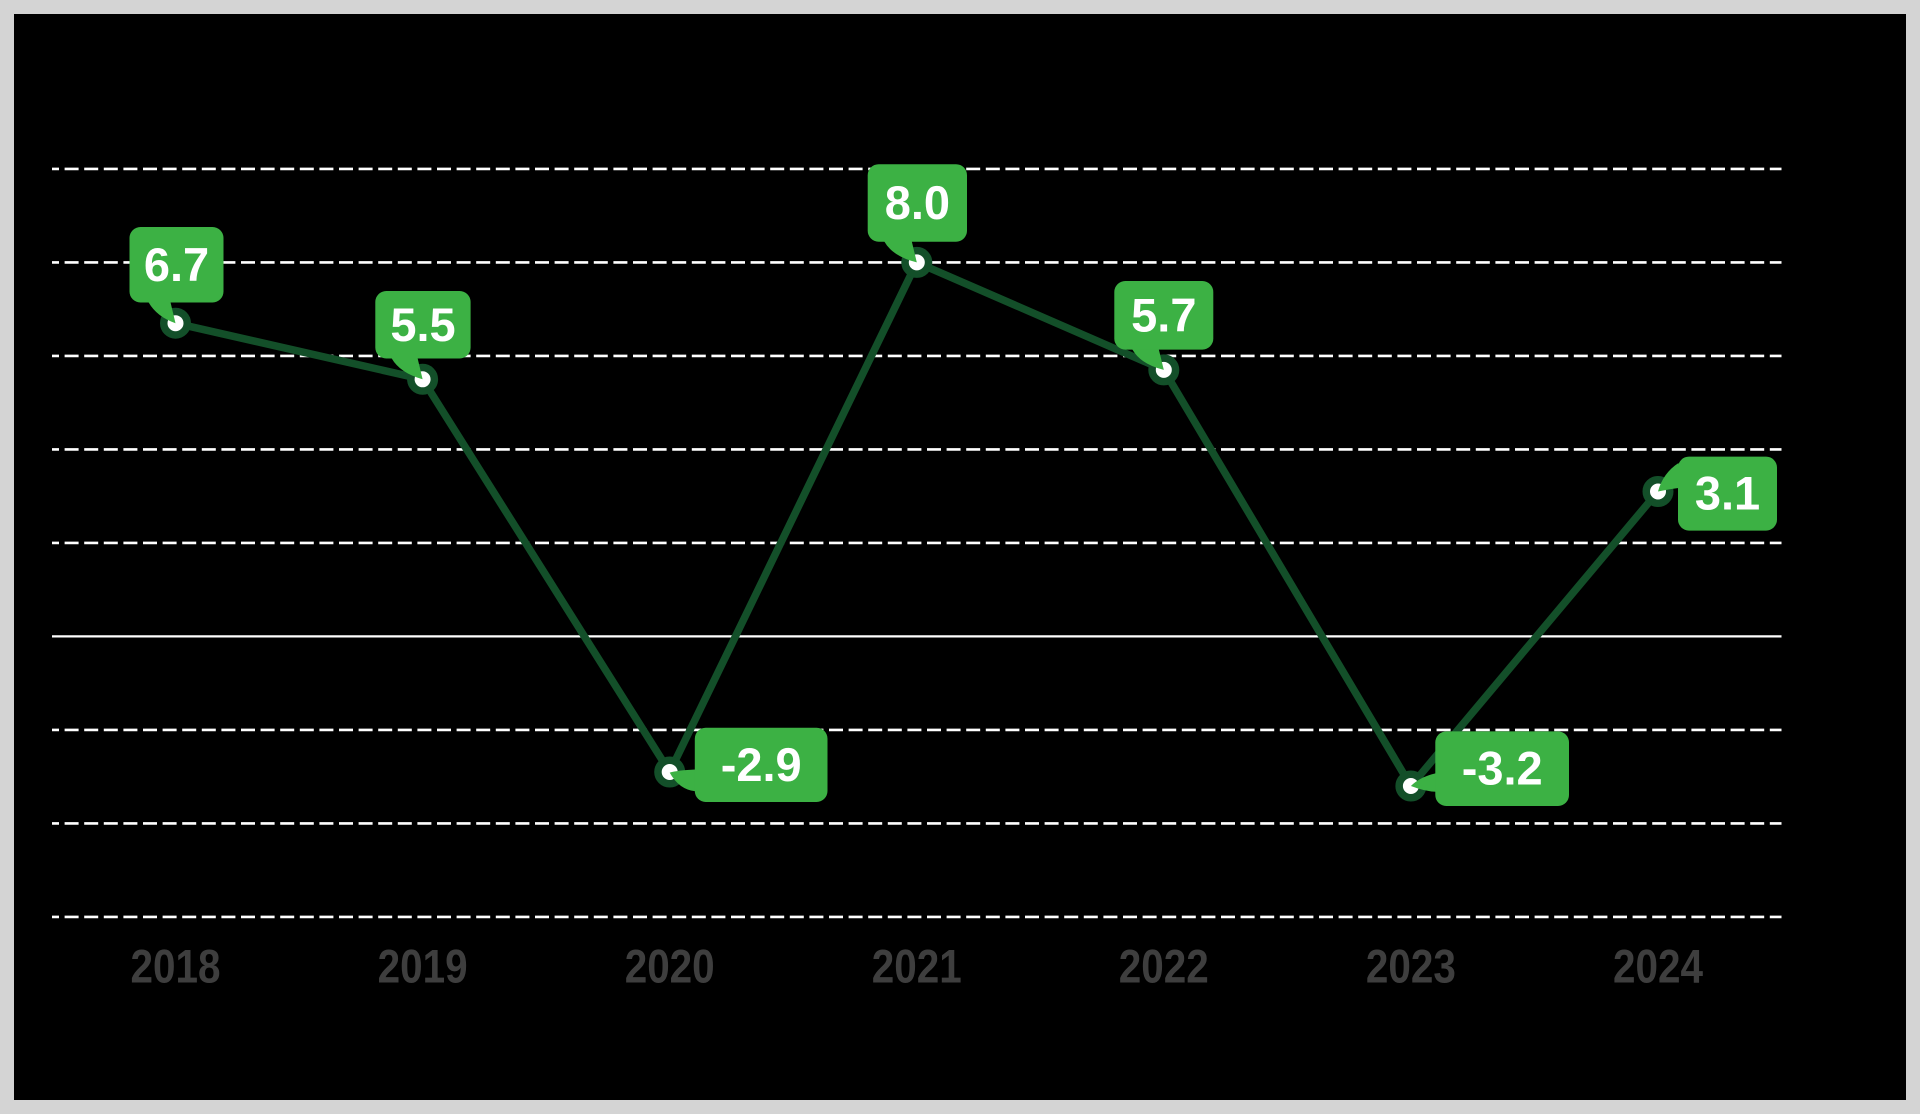  I want to click on svg-text: 5.5, so click(422, 324).